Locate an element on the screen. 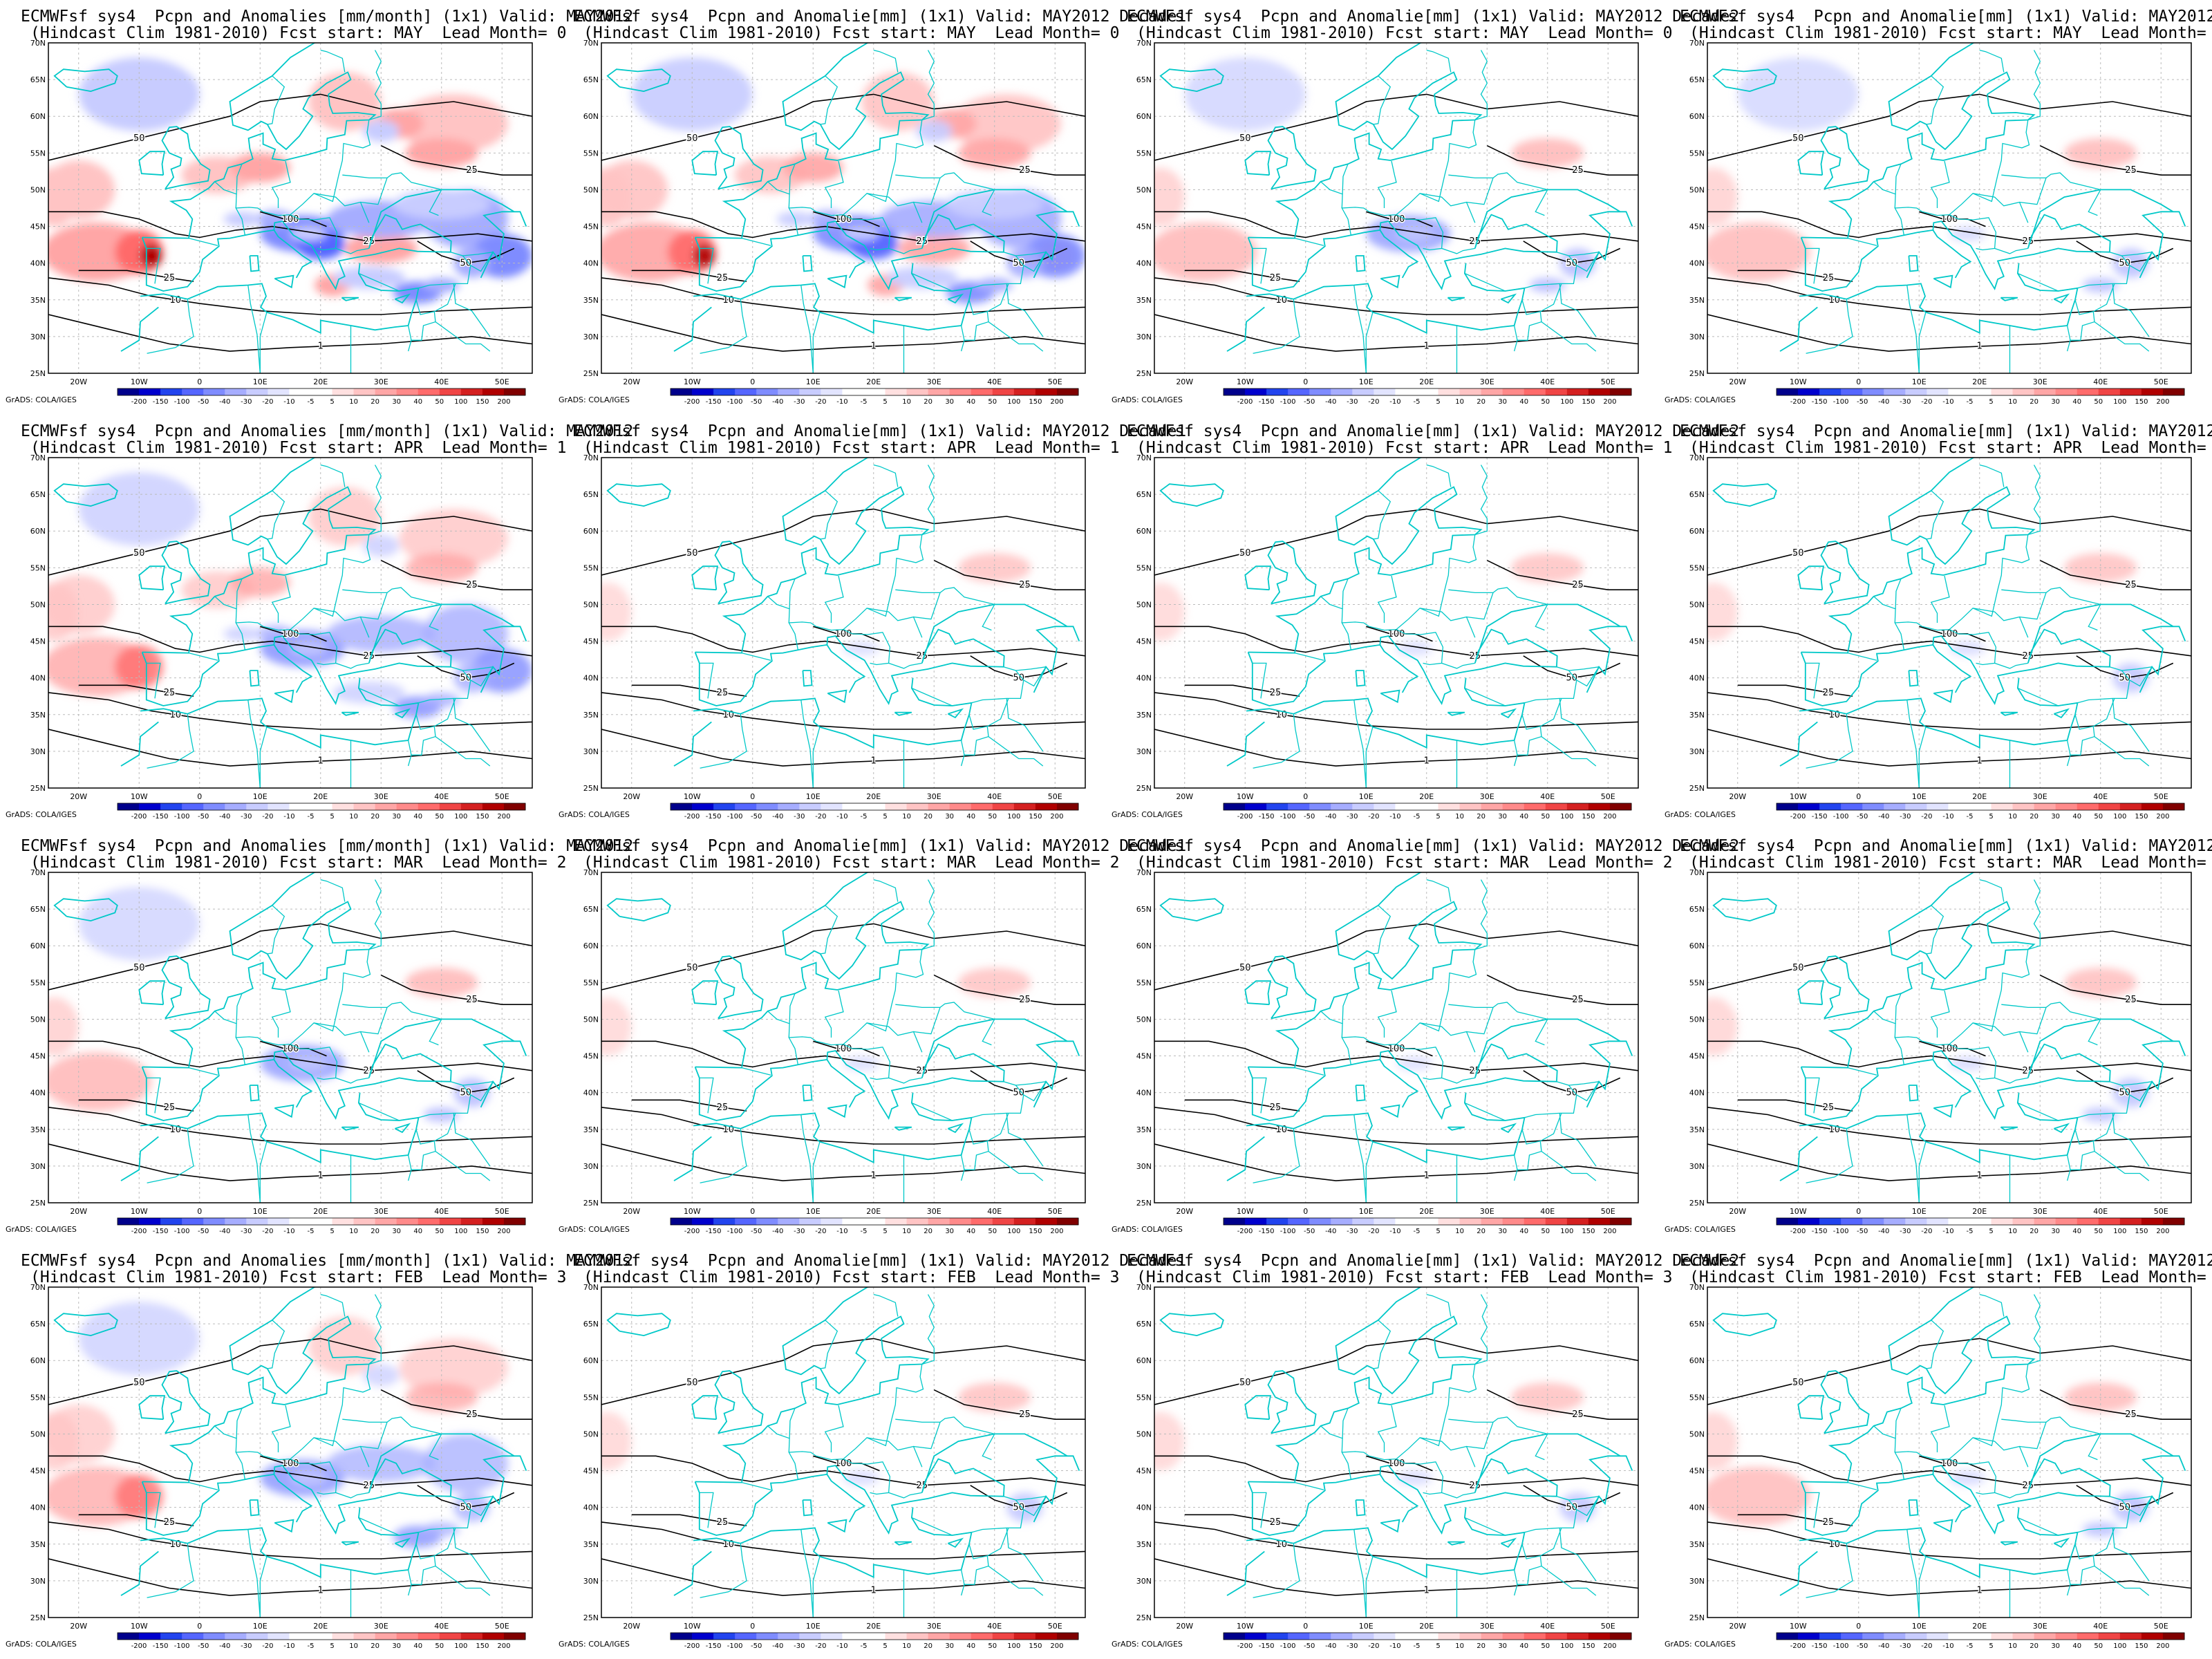  colorbar-tick-label: -150 is located at coordinates (1820, 1646).